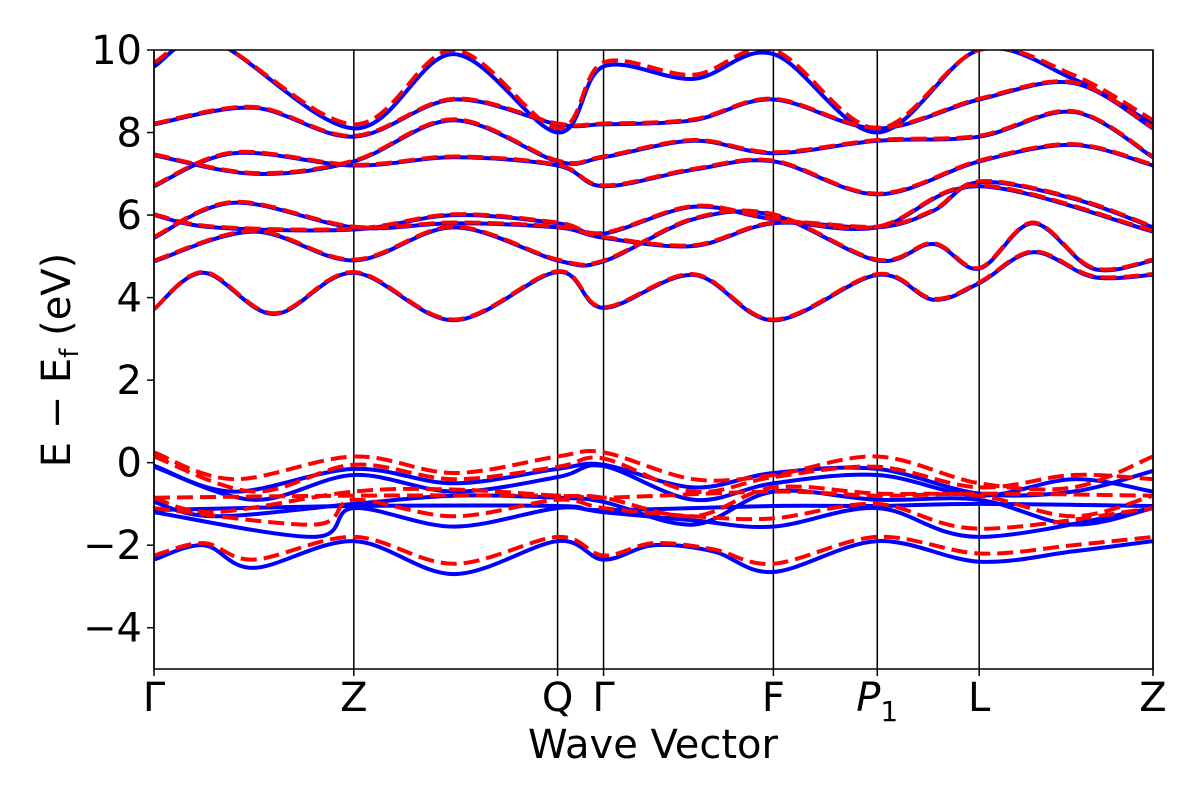 Image resolution: width=1200 pixels, height=800 pixels. Describe the element at coordinates (129, 381) in the screenshot. I see `y-tick-label: 2` at that location.